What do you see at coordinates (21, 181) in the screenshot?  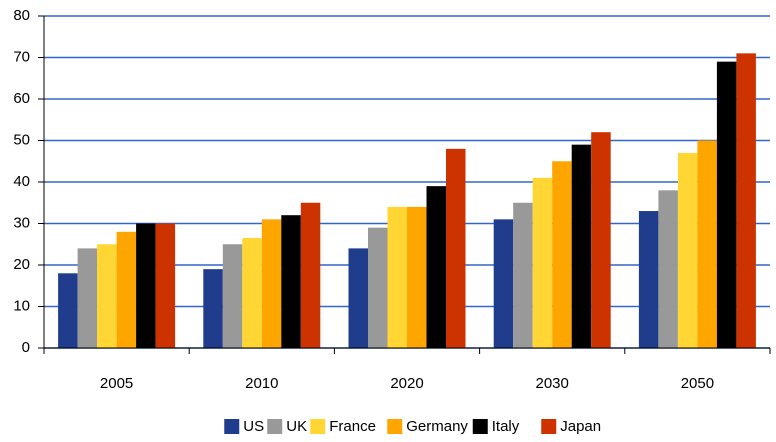 I see `y-tick-label: 40` at bounding box center [21, 181].